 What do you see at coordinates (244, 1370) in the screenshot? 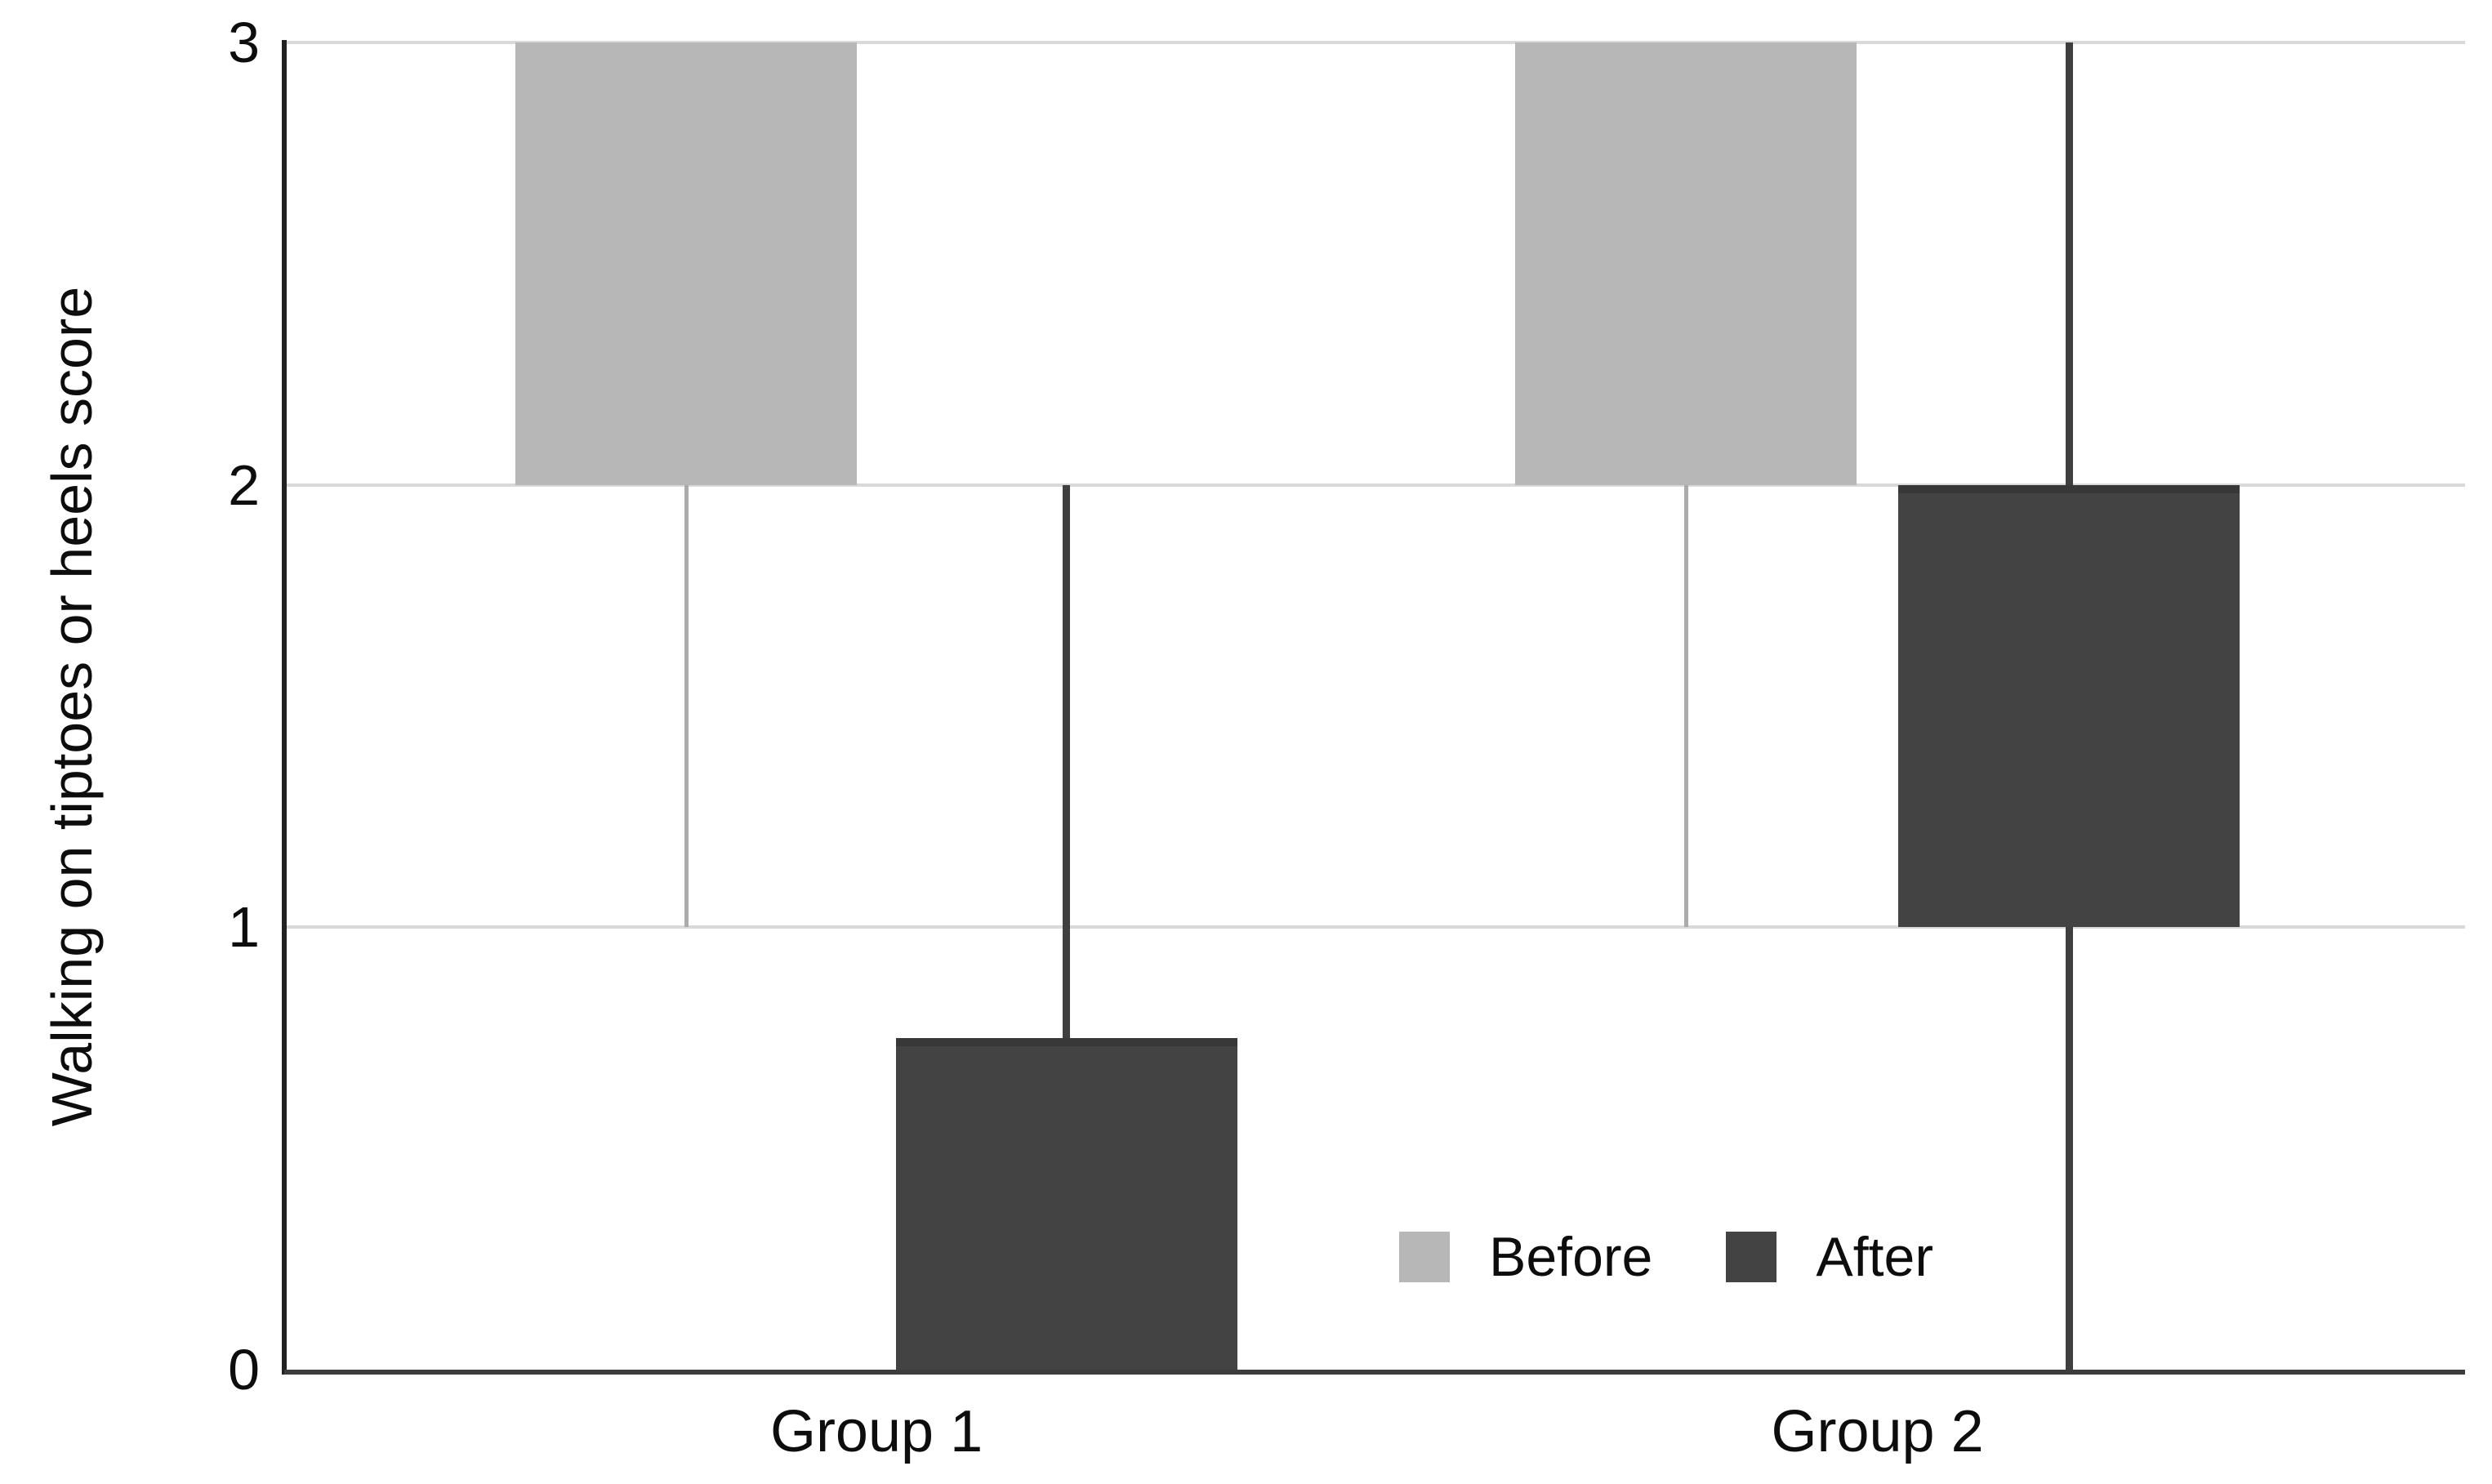
I see `y-tick-label-0: 0` at bounding box center [244, 1370].